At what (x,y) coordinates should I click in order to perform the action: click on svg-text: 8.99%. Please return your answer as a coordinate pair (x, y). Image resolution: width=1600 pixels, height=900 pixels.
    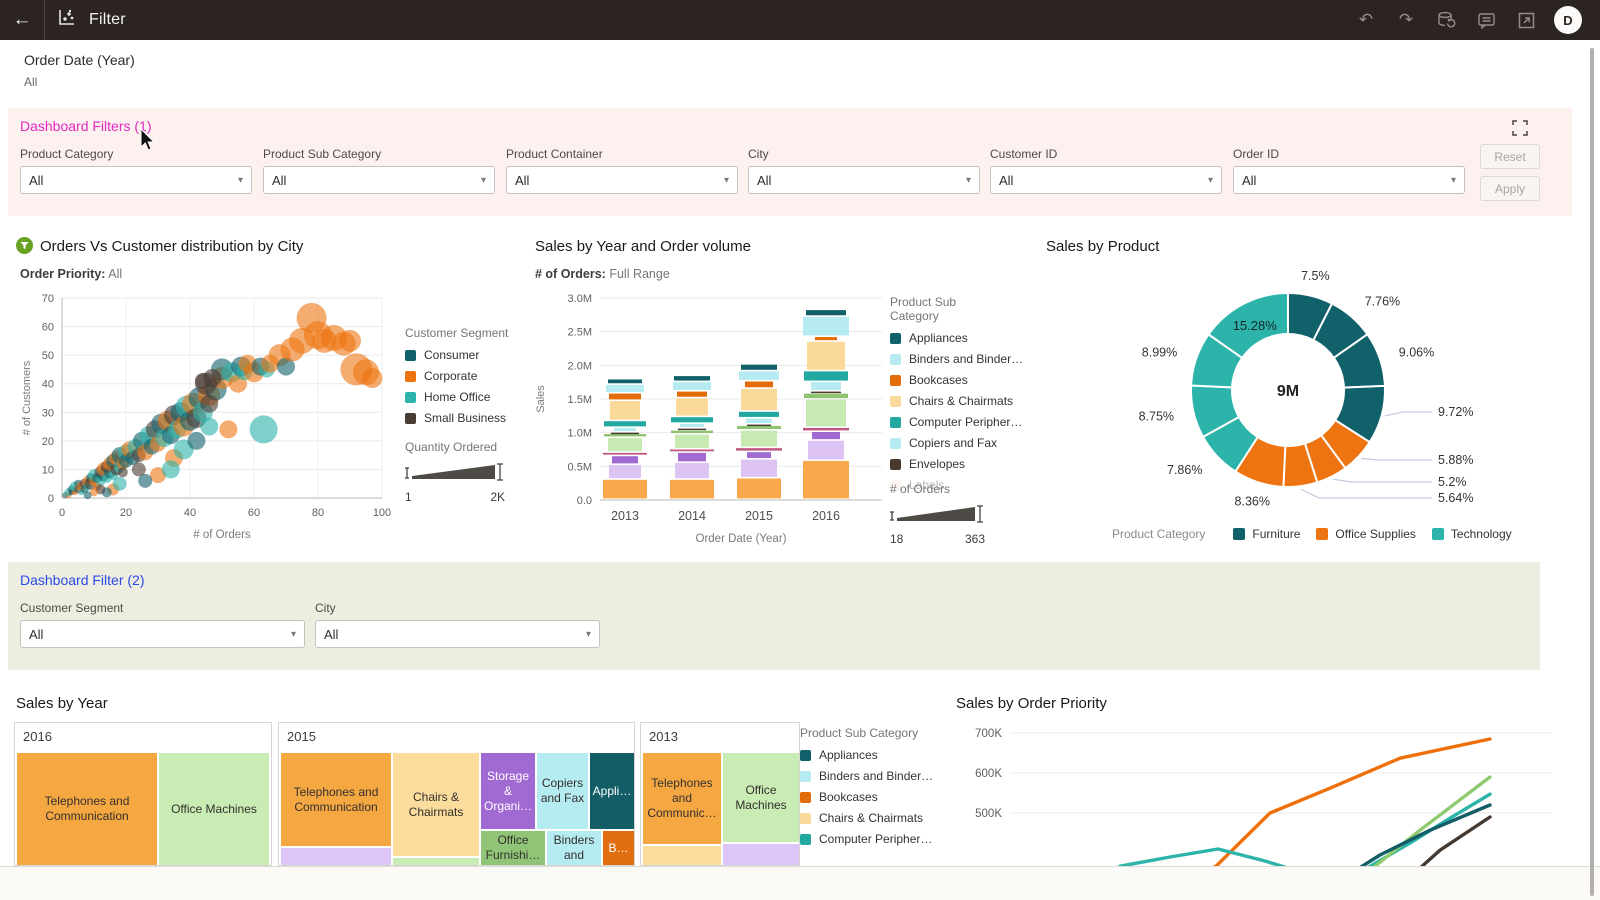
    Looking at the image, I should click on (1159, 352).